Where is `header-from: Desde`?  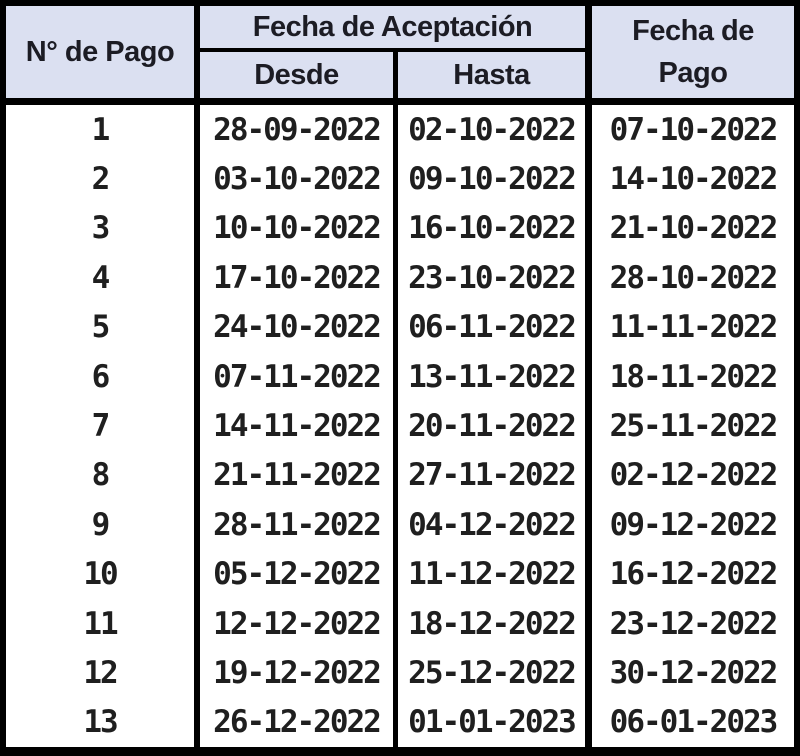
header-from: Desde is located at coordinates (293, 75).